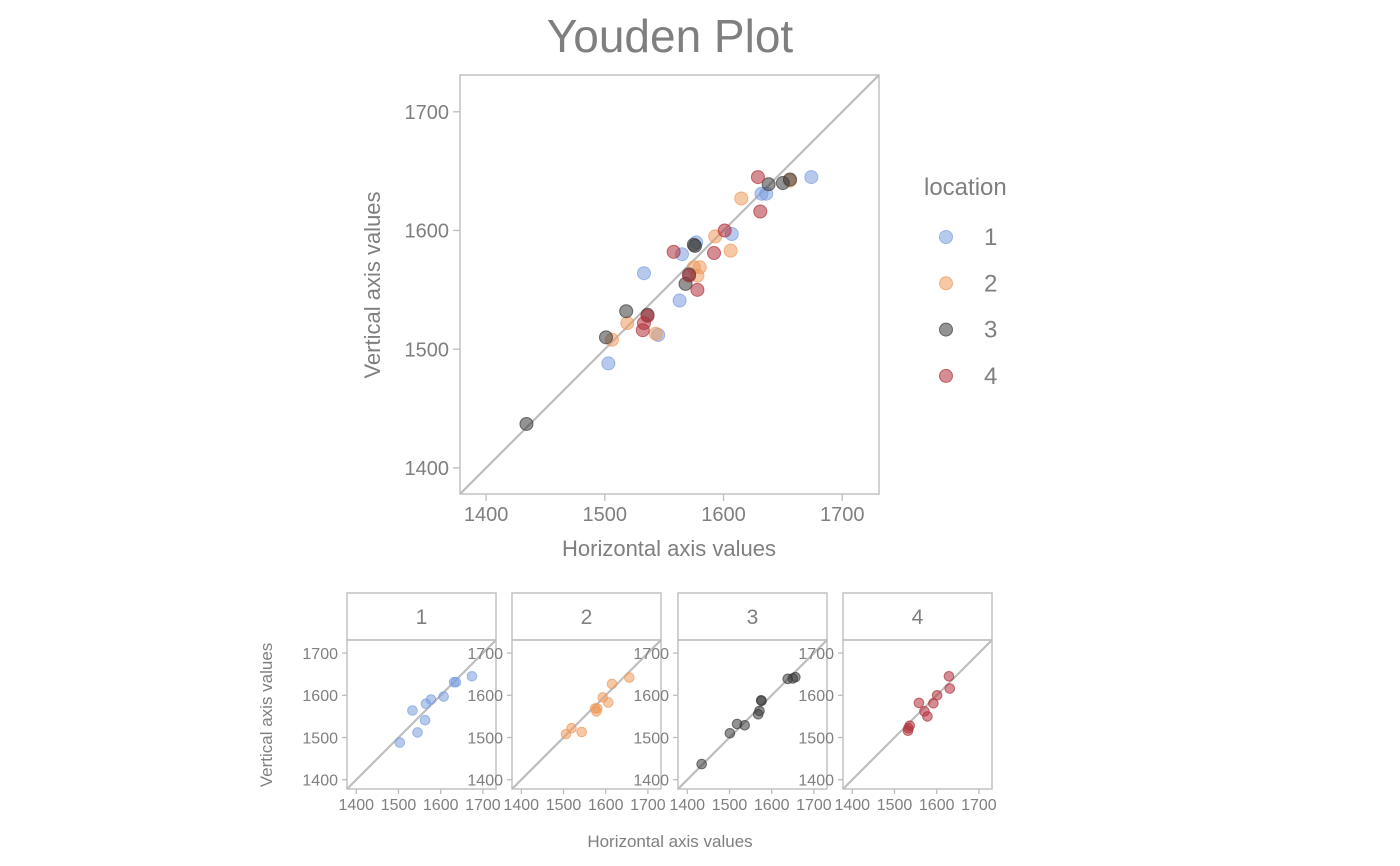 Image resolution: width=1400 pixels, height=866 pixels. I want to click on facet-y-axis-label: Vertical axis values, so click(266, 715).